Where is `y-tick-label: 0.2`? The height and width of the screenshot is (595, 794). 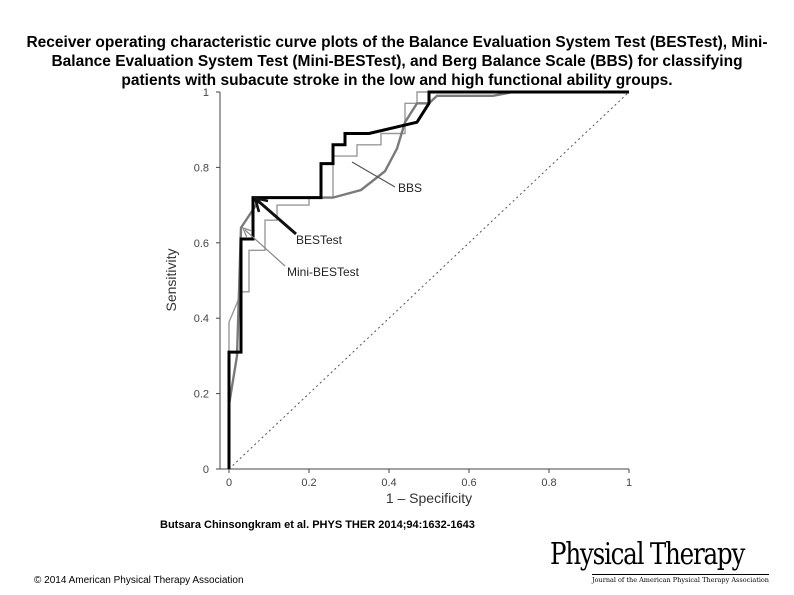 y-tick-label: 0.2 is located at coordinates (201, 395).